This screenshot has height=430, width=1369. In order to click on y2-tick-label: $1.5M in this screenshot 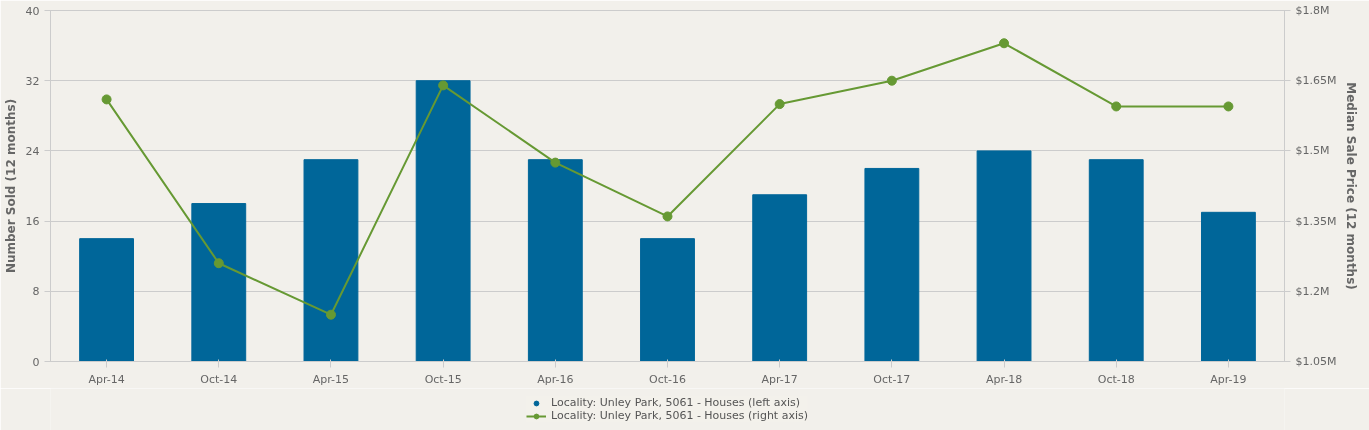, I will do `click(1312, 151)`.